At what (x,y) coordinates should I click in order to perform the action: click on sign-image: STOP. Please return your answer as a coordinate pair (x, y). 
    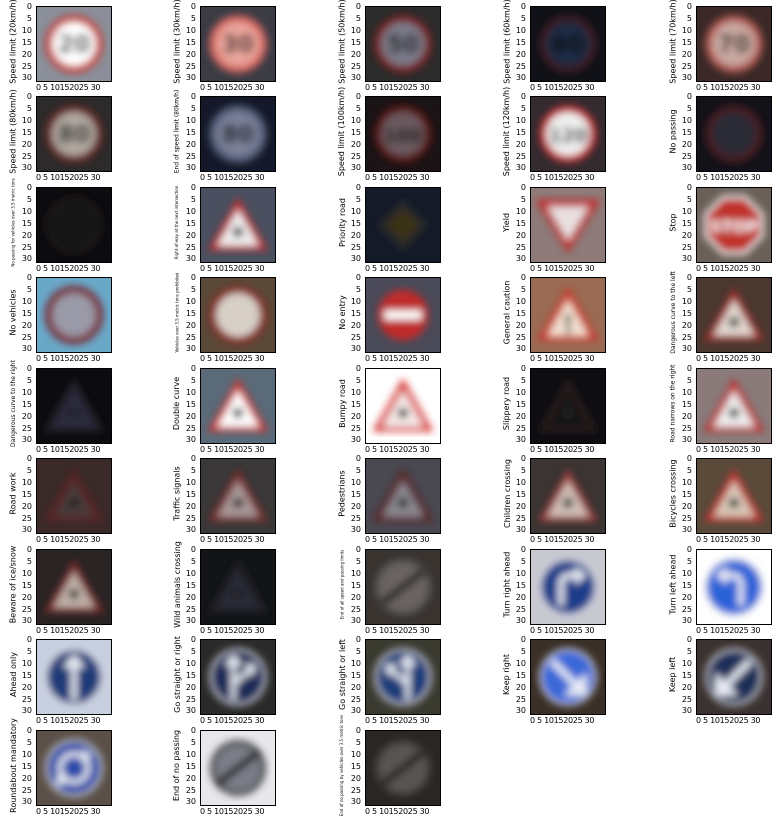
    Looking at the image, I should click on (734, 225).